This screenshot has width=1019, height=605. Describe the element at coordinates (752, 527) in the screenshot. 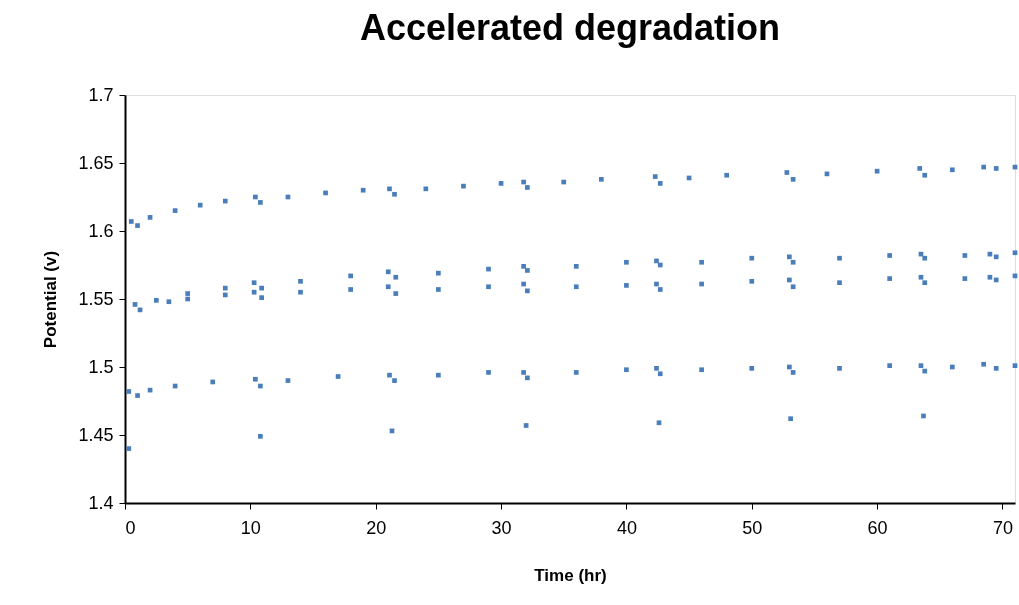

I see `x-tick-label: 50` at that location.